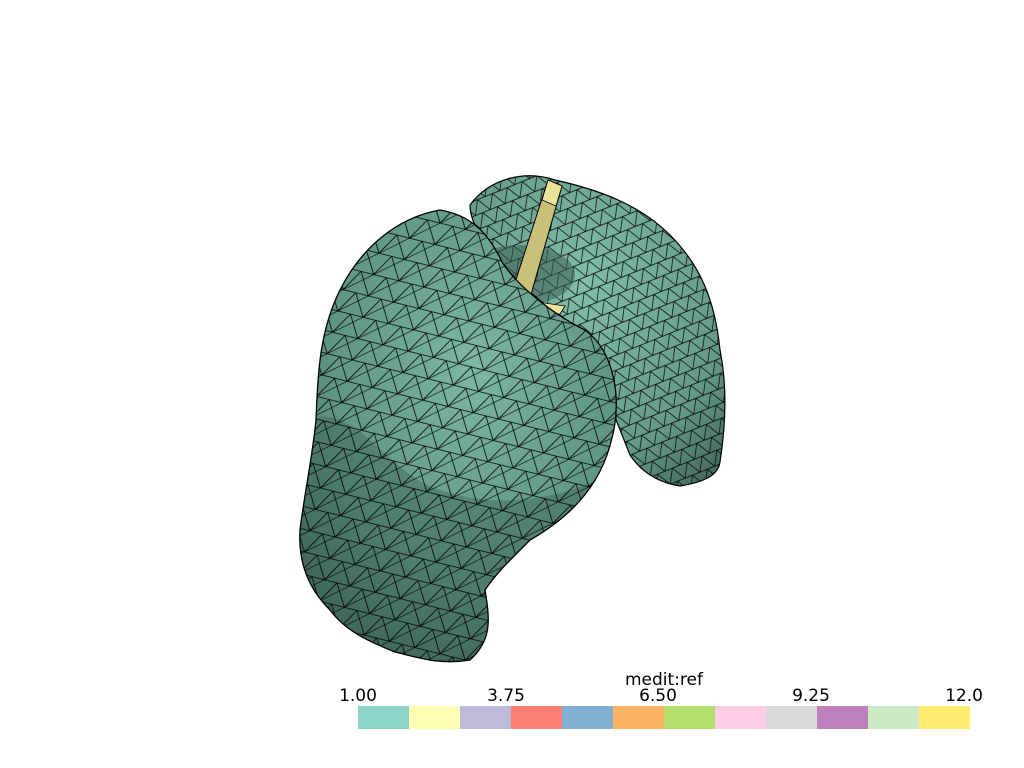 This screenshot has width=1024, height=768. What do you see at coordinates (664, 680) in the screenshot?
I see `scalar-bar-title: medit:ref` at bounding box center [664, 680].